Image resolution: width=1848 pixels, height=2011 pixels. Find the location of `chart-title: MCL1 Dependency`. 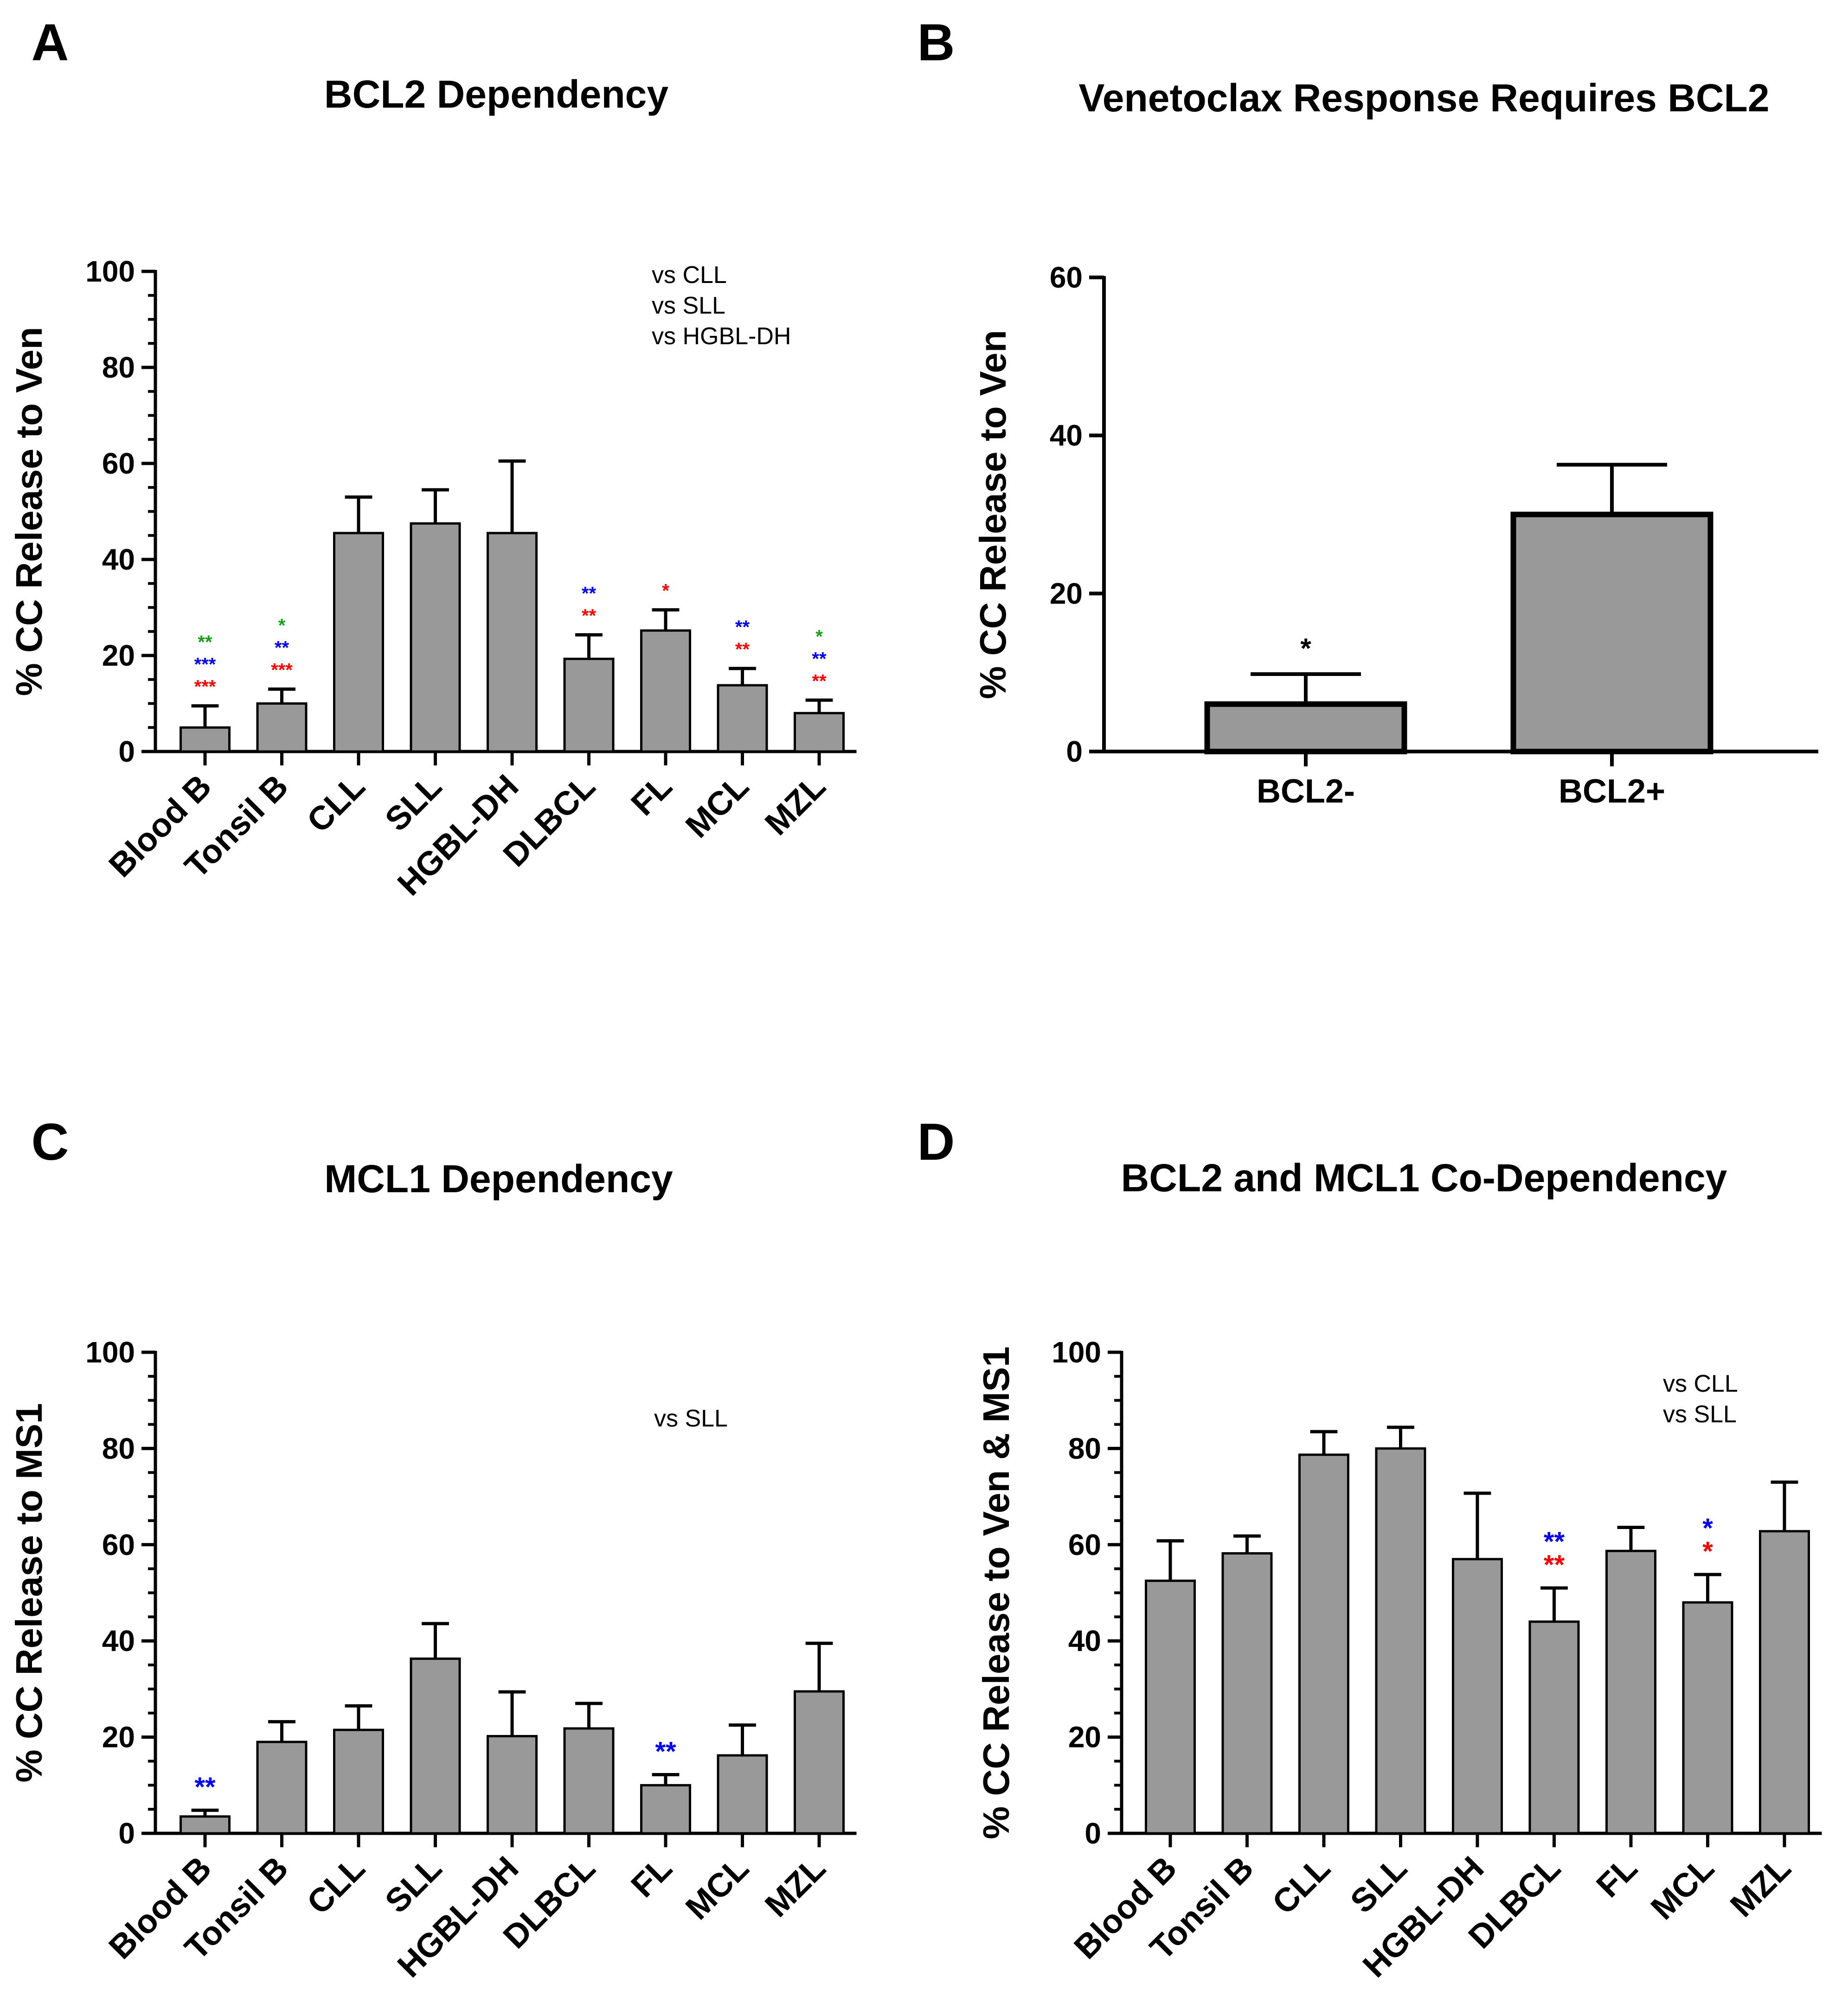

chart-title: MCL1 Dependency is located at coordinates (498, 1179).